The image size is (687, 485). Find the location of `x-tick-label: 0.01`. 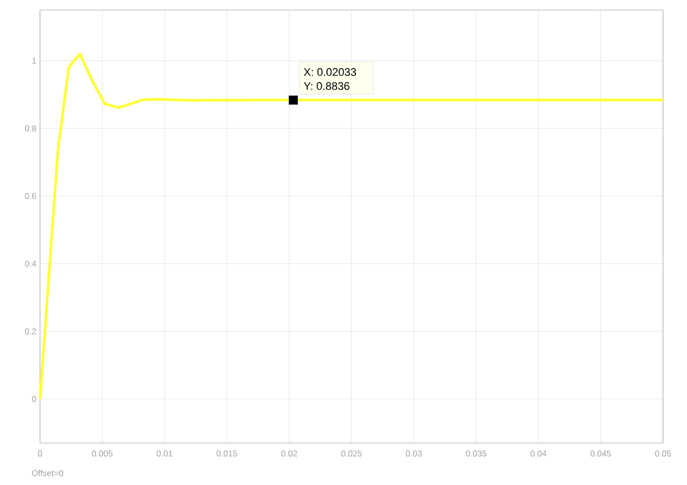

x-tick-label: 0.01 is located at coordinates (164, 453).